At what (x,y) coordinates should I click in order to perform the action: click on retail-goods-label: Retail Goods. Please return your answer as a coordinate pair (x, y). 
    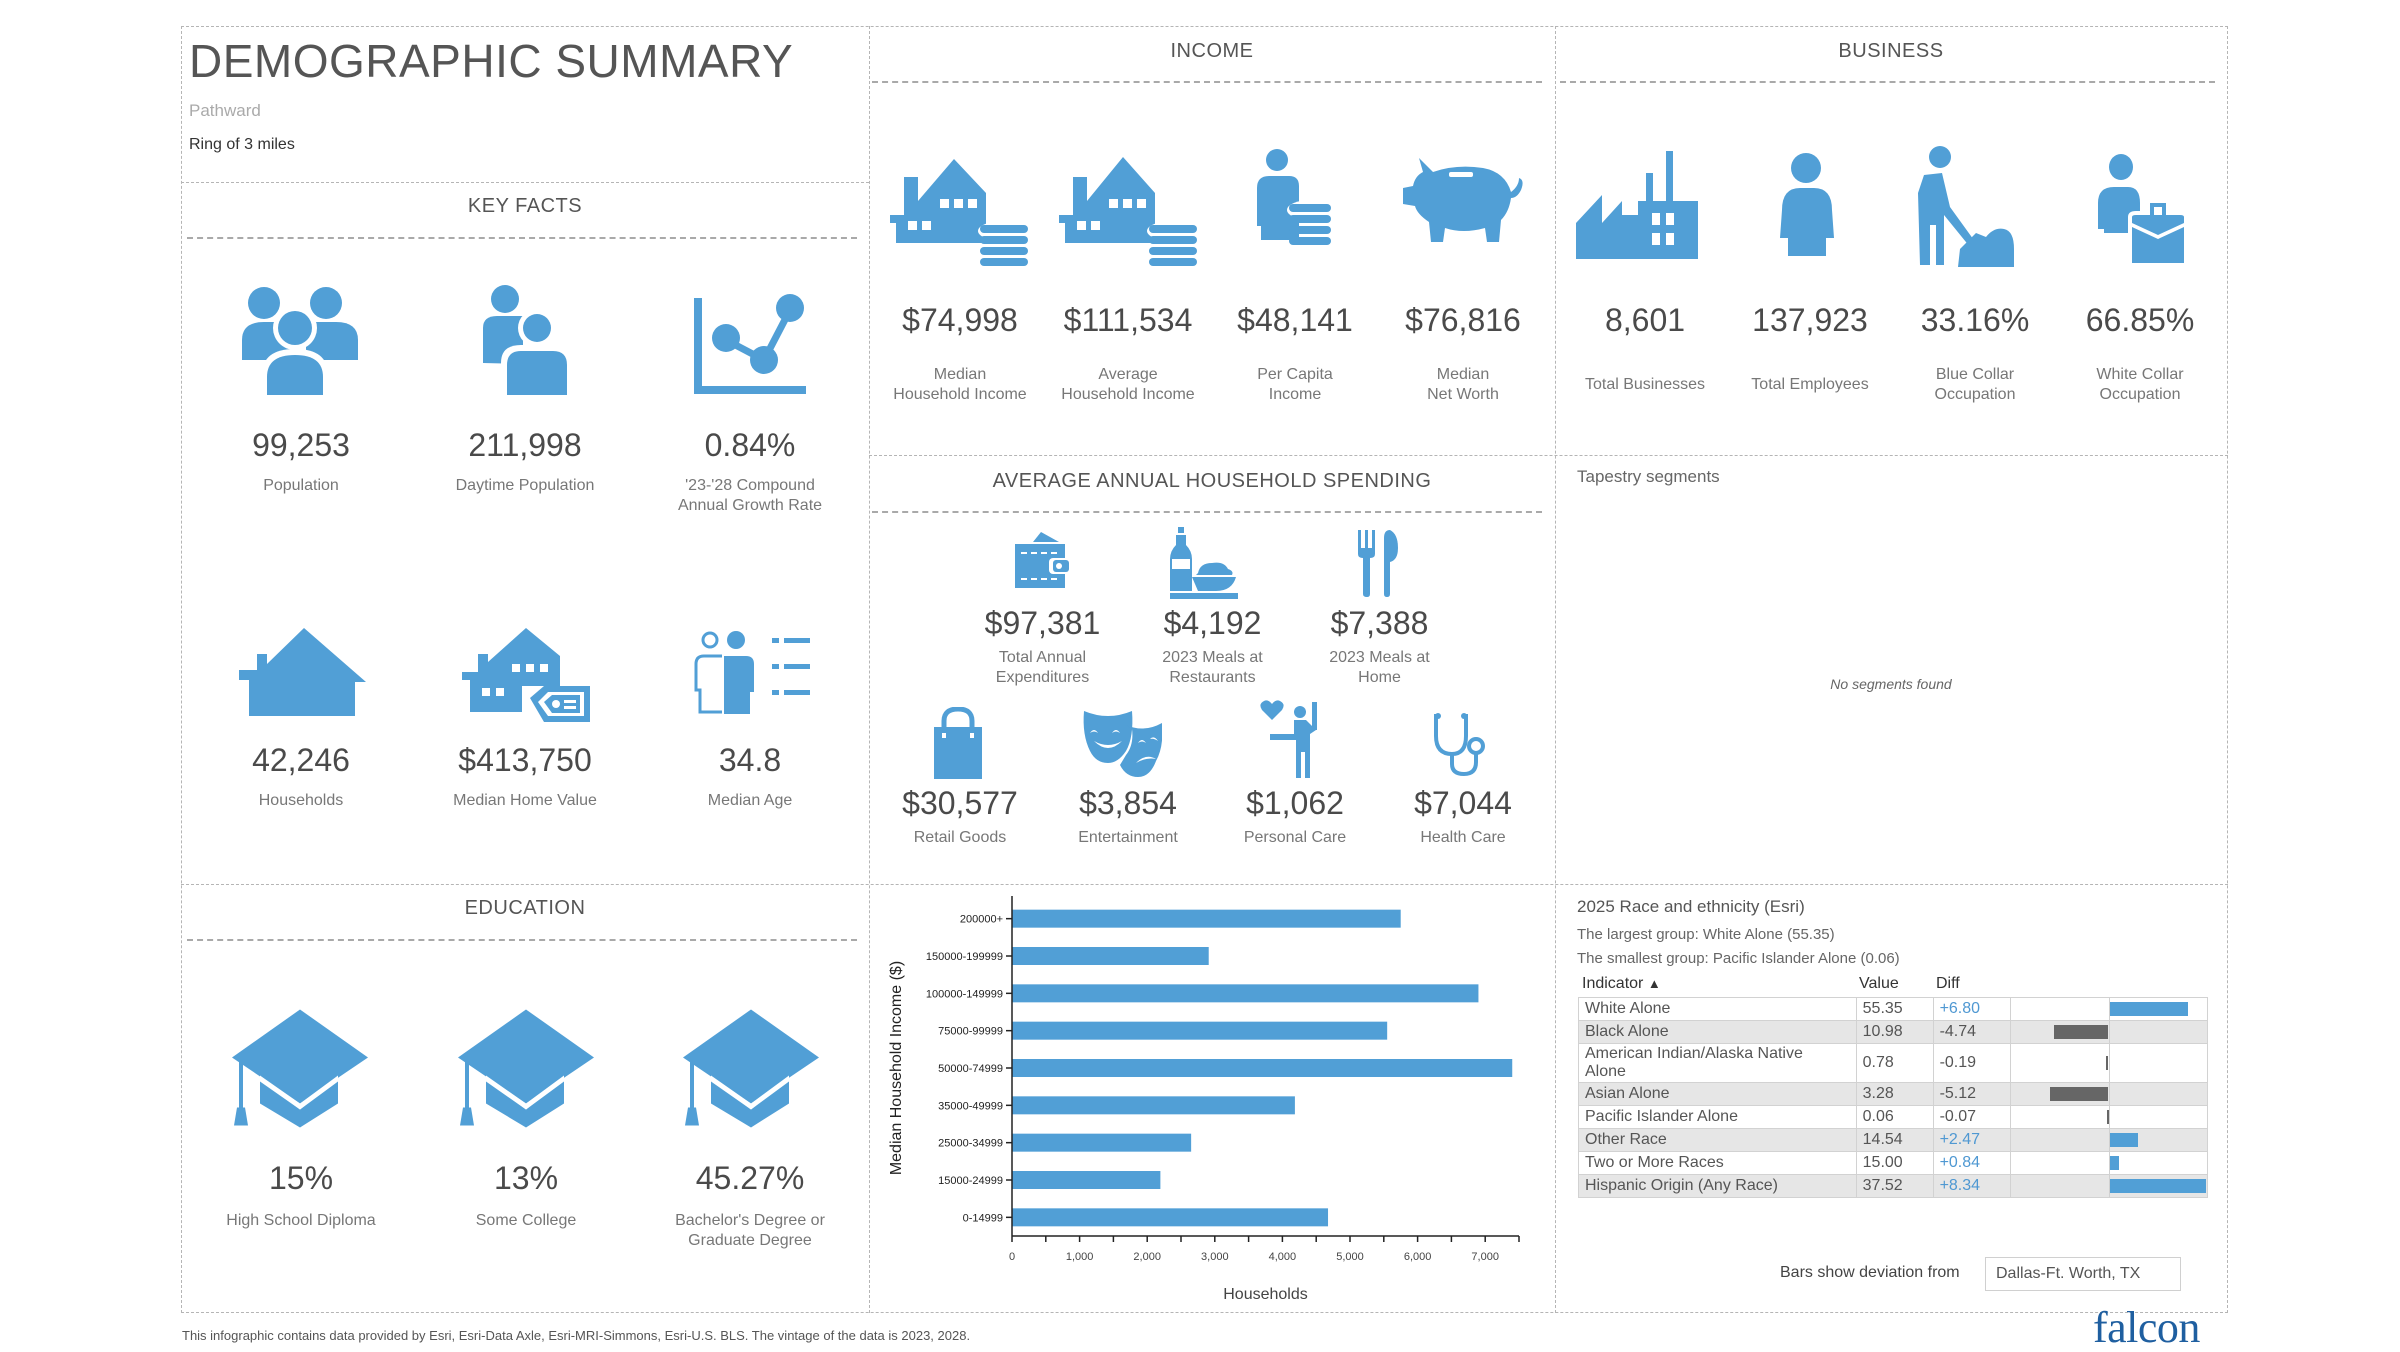
    Looking at the image, I should click on (960, 837).